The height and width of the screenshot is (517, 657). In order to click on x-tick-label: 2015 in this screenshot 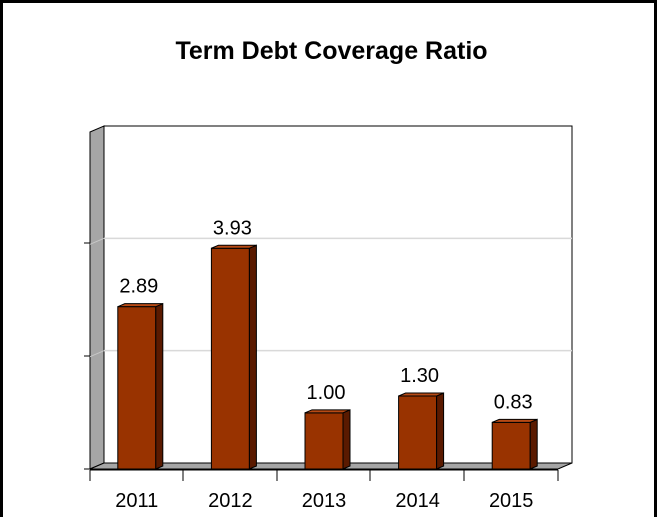, I will do `click(511, 501)`.